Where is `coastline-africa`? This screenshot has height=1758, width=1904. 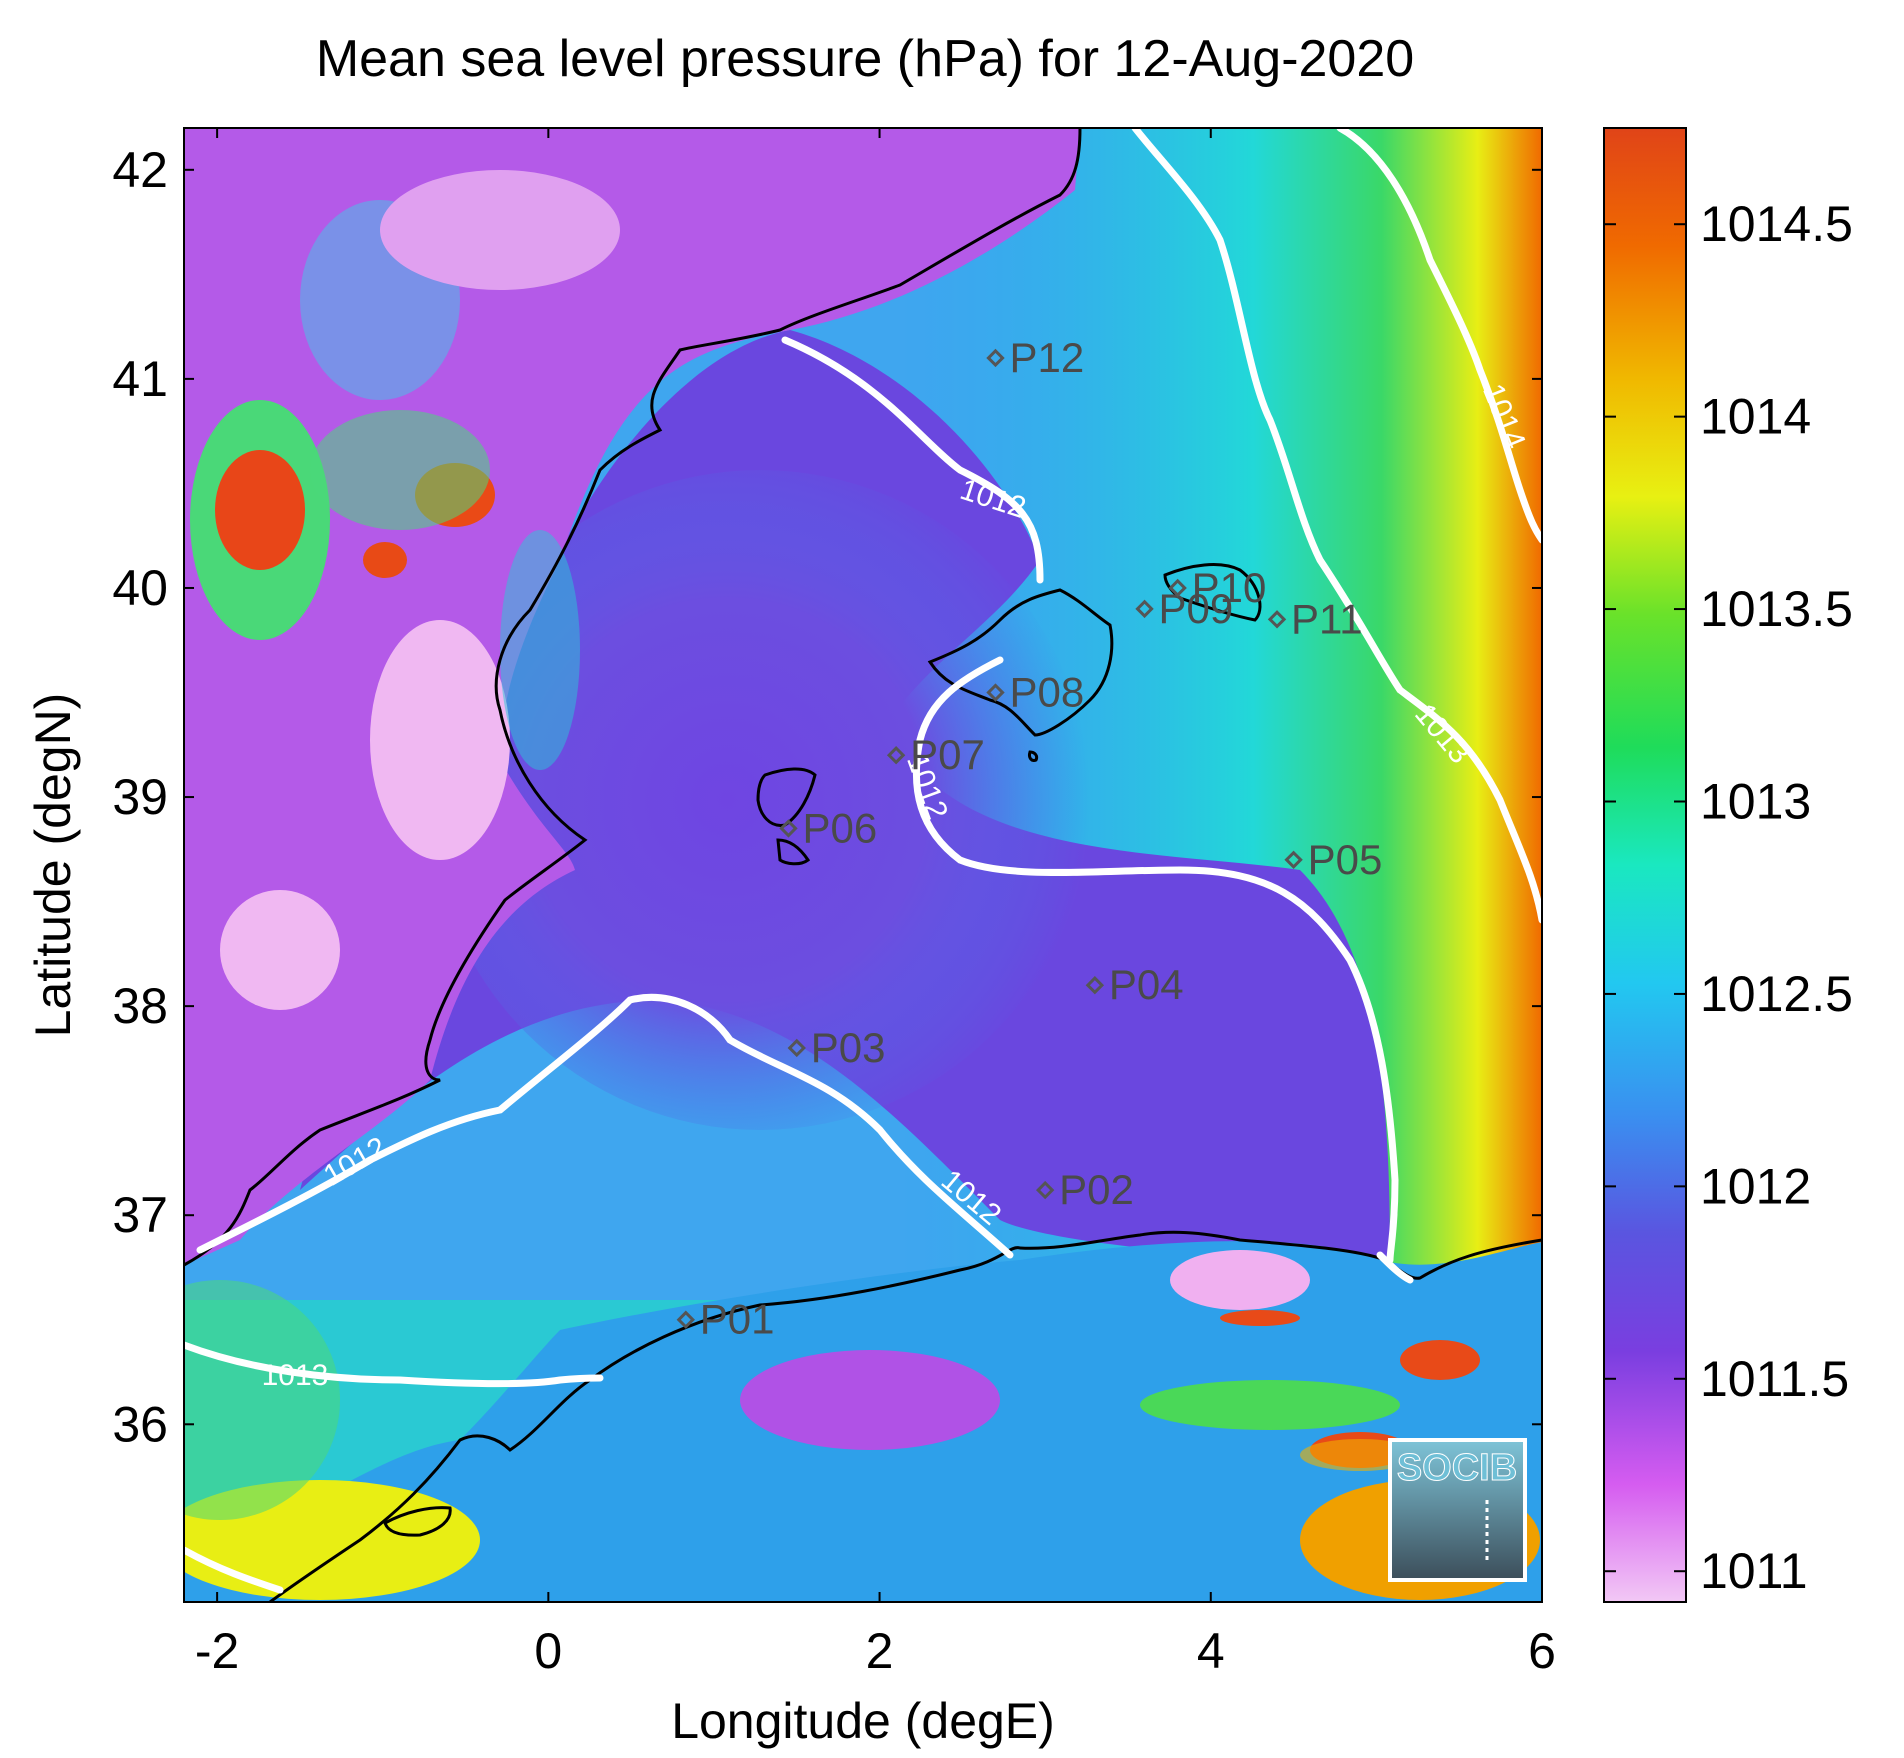
coastline-africa is located at coordinates (905, 1416).